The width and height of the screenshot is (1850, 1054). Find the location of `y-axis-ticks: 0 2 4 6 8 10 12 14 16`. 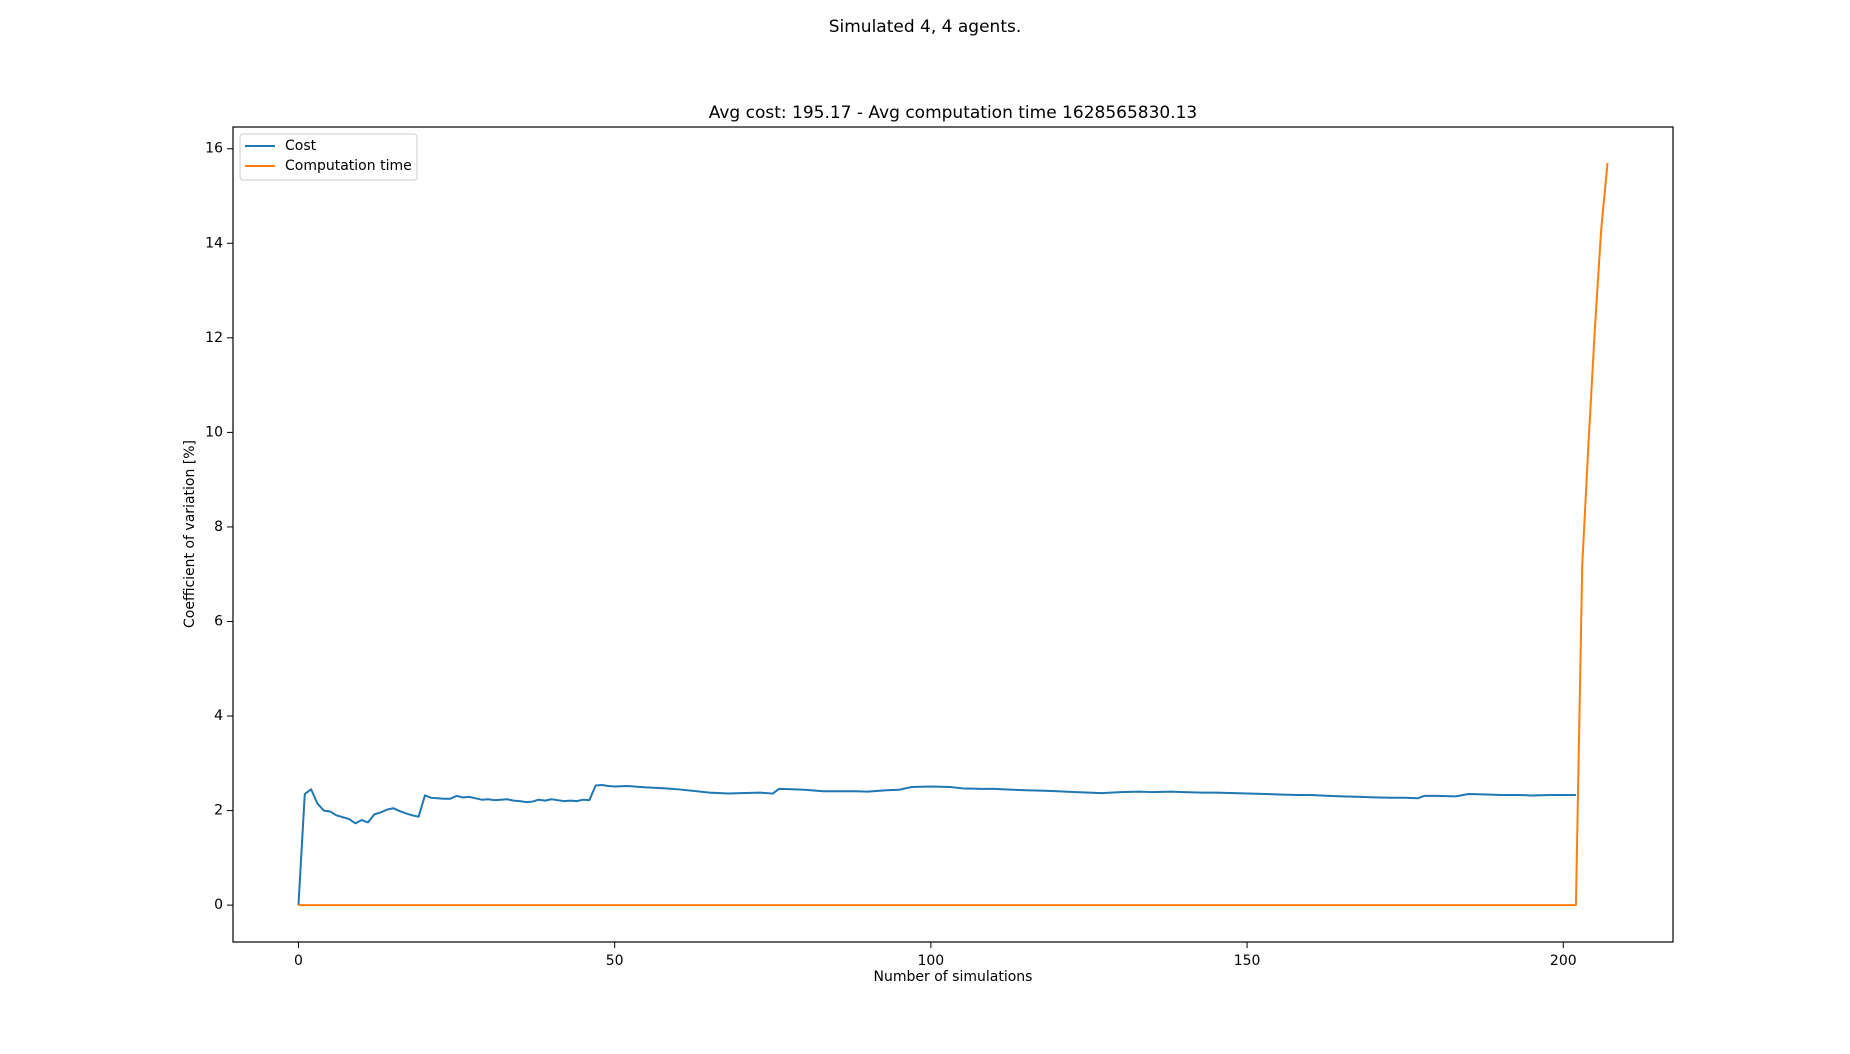

y-axis-ticks: 0 2 4 6 8 10 12 14 16 is located at coordinates (219, 527).